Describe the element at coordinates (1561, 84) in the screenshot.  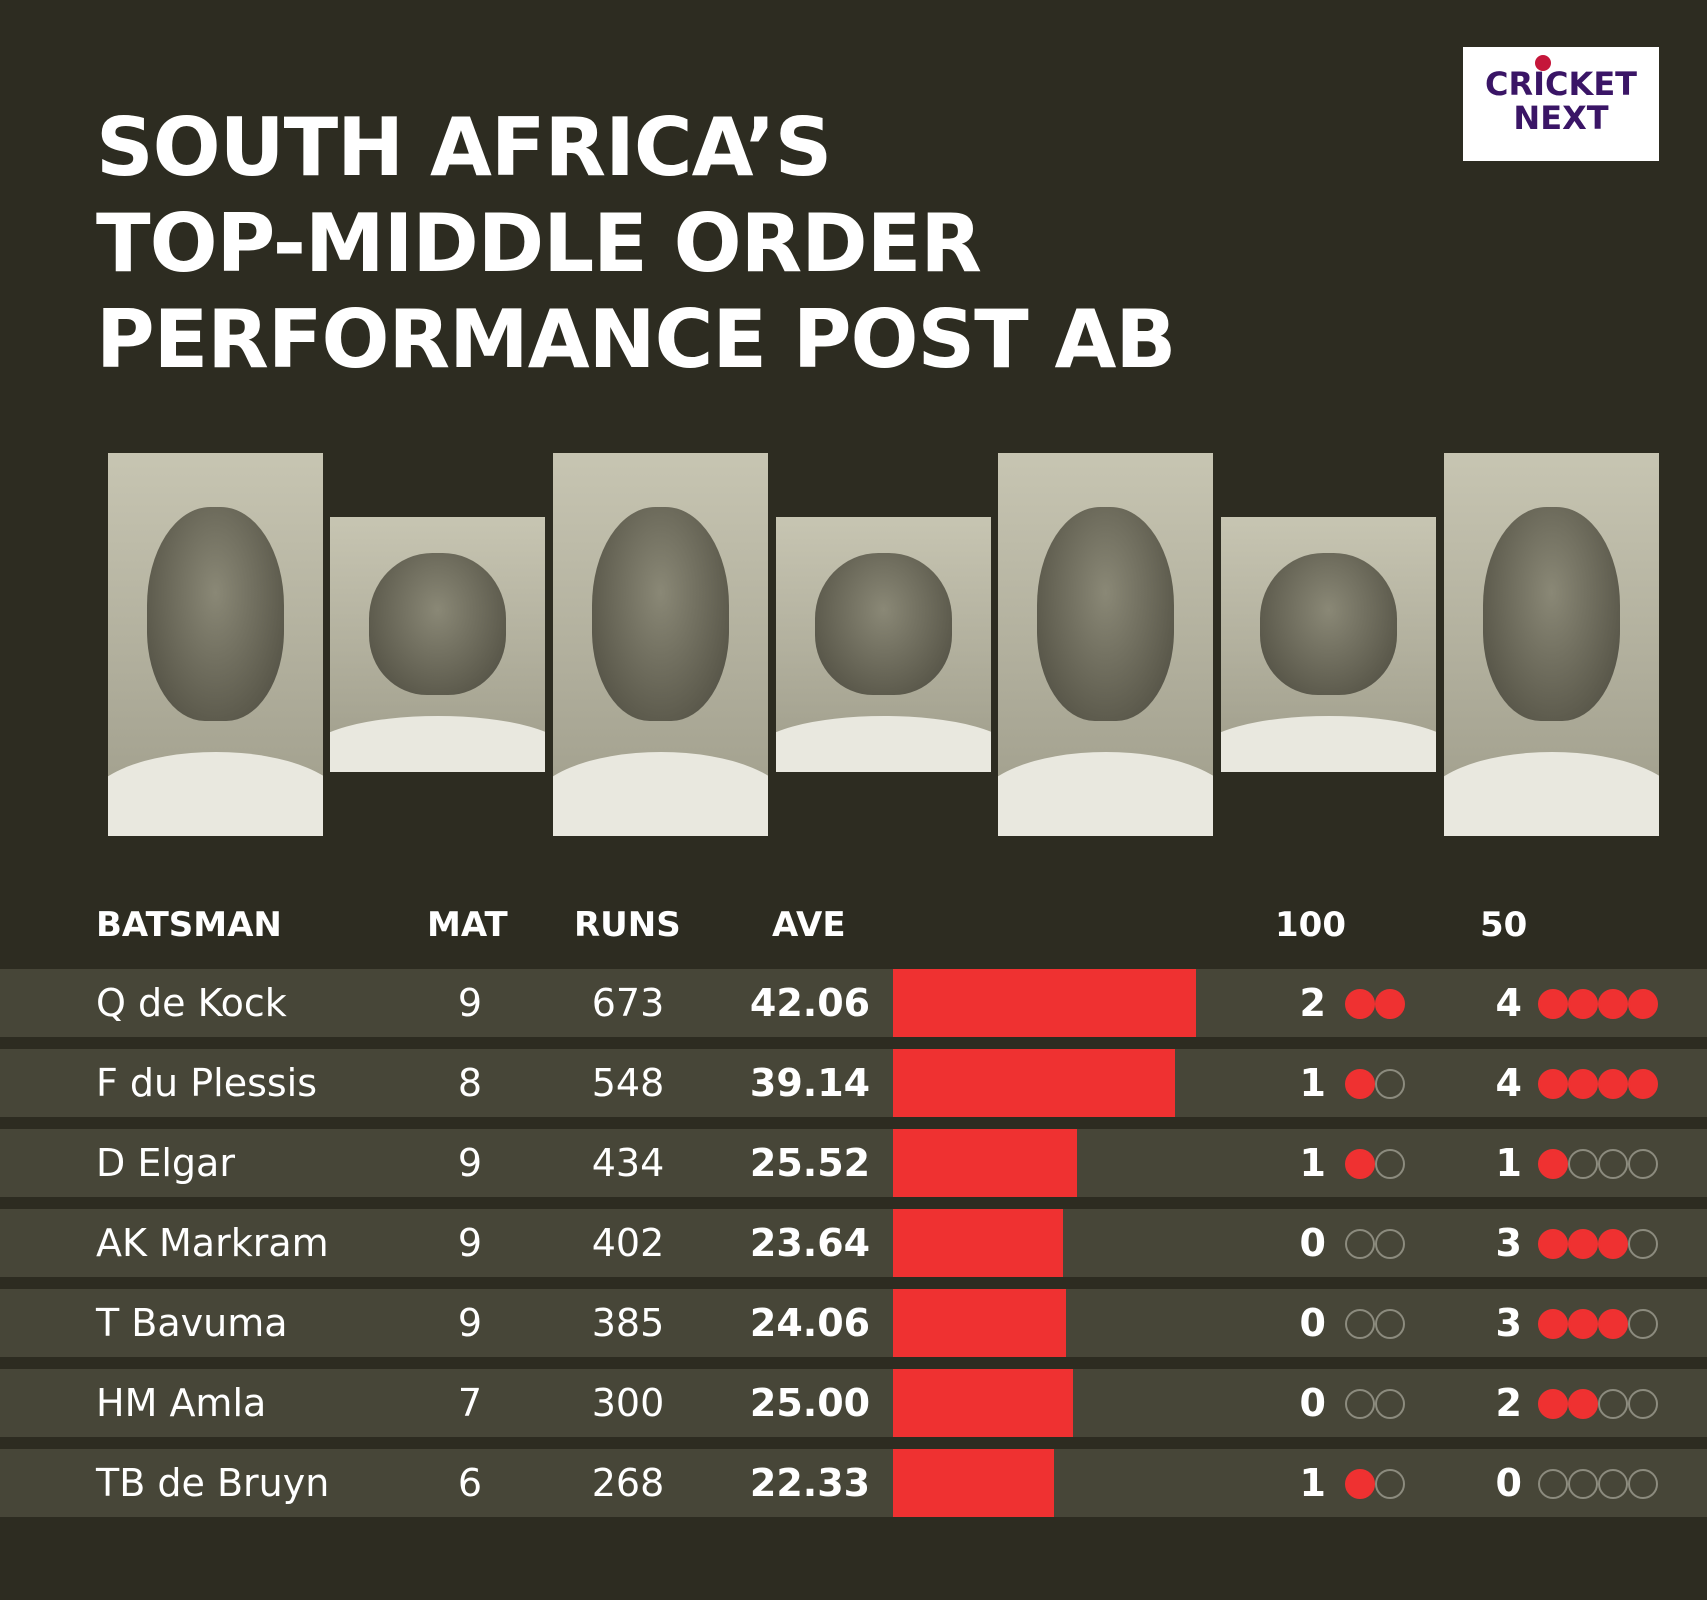
I see `logo-line-1: CRICKET` at that location.